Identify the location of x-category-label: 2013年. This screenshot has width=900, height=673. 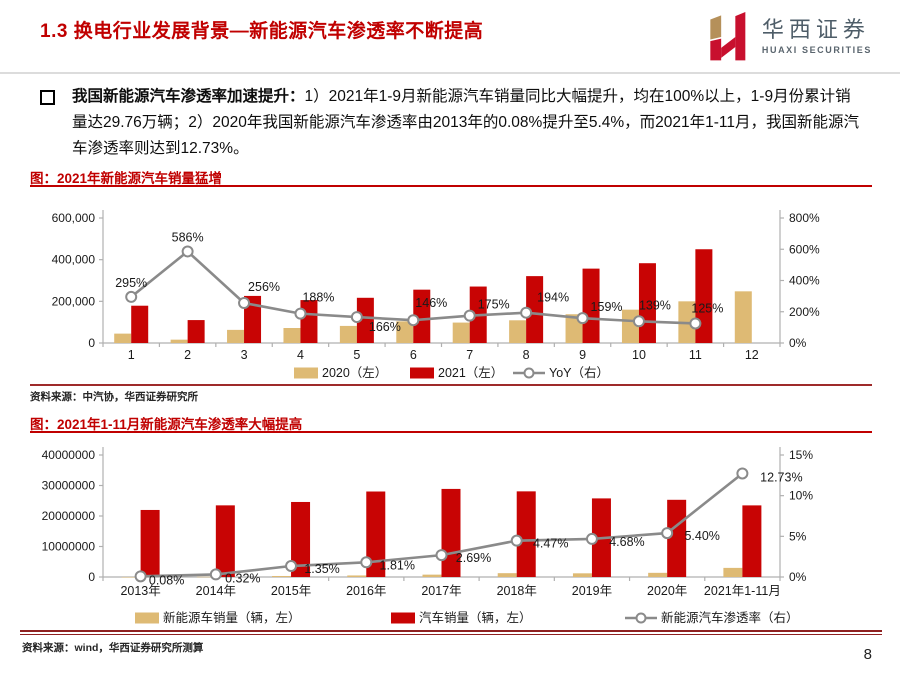
(140, 591).